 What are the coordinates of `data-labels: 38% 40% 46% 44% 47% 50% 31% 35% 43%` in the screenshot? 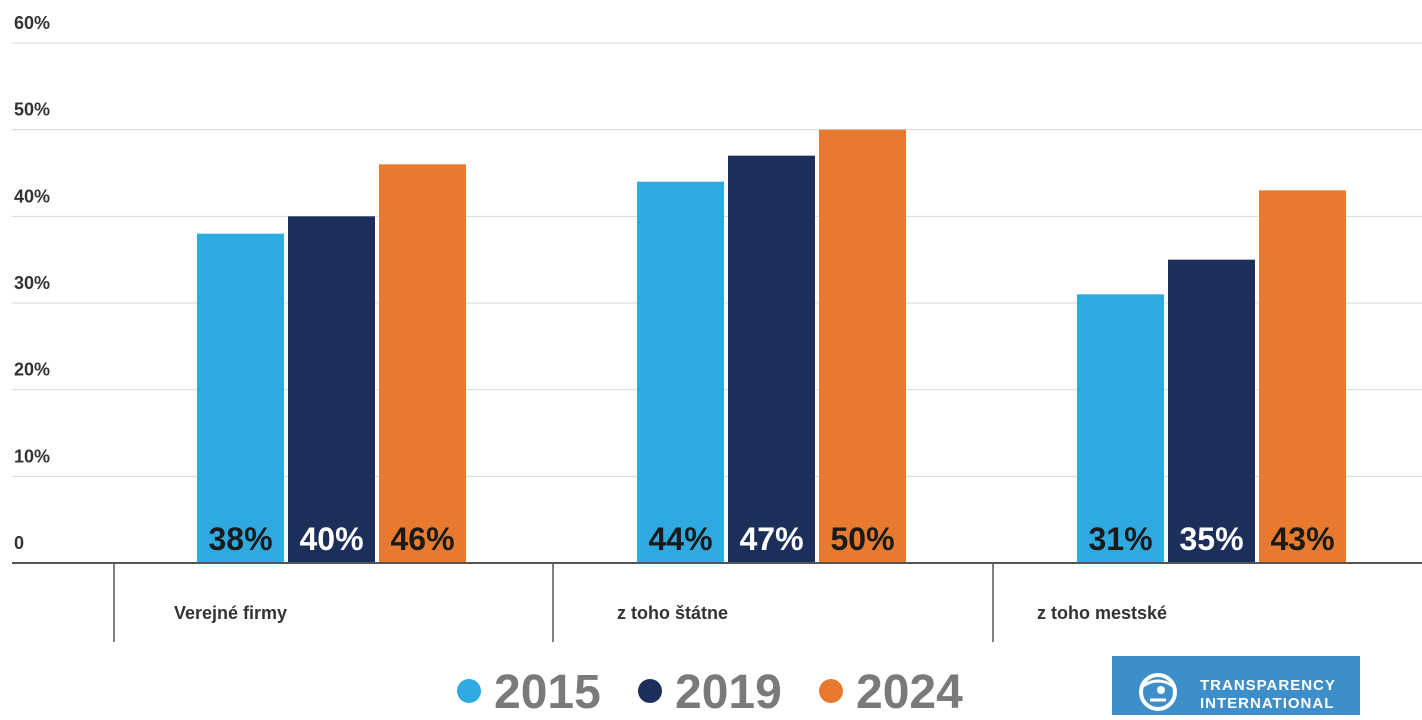 It's located at (771, 539).